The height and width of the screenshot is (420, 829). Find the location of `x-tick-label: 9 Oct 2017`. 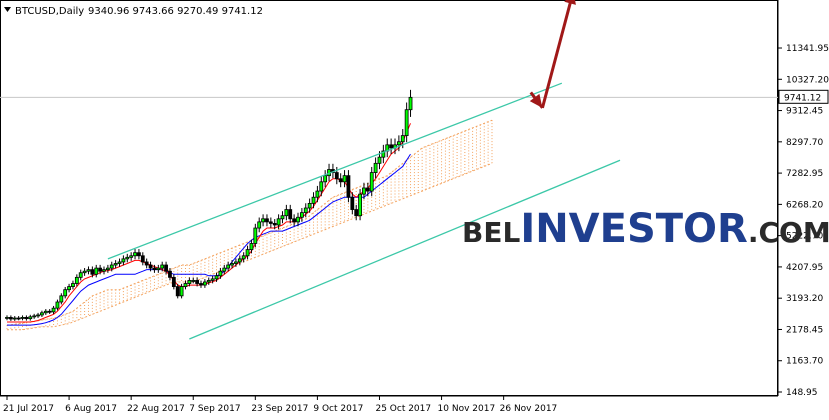

x-tick-label: 9 Oct 2017 is located at coordinates (338, 409).